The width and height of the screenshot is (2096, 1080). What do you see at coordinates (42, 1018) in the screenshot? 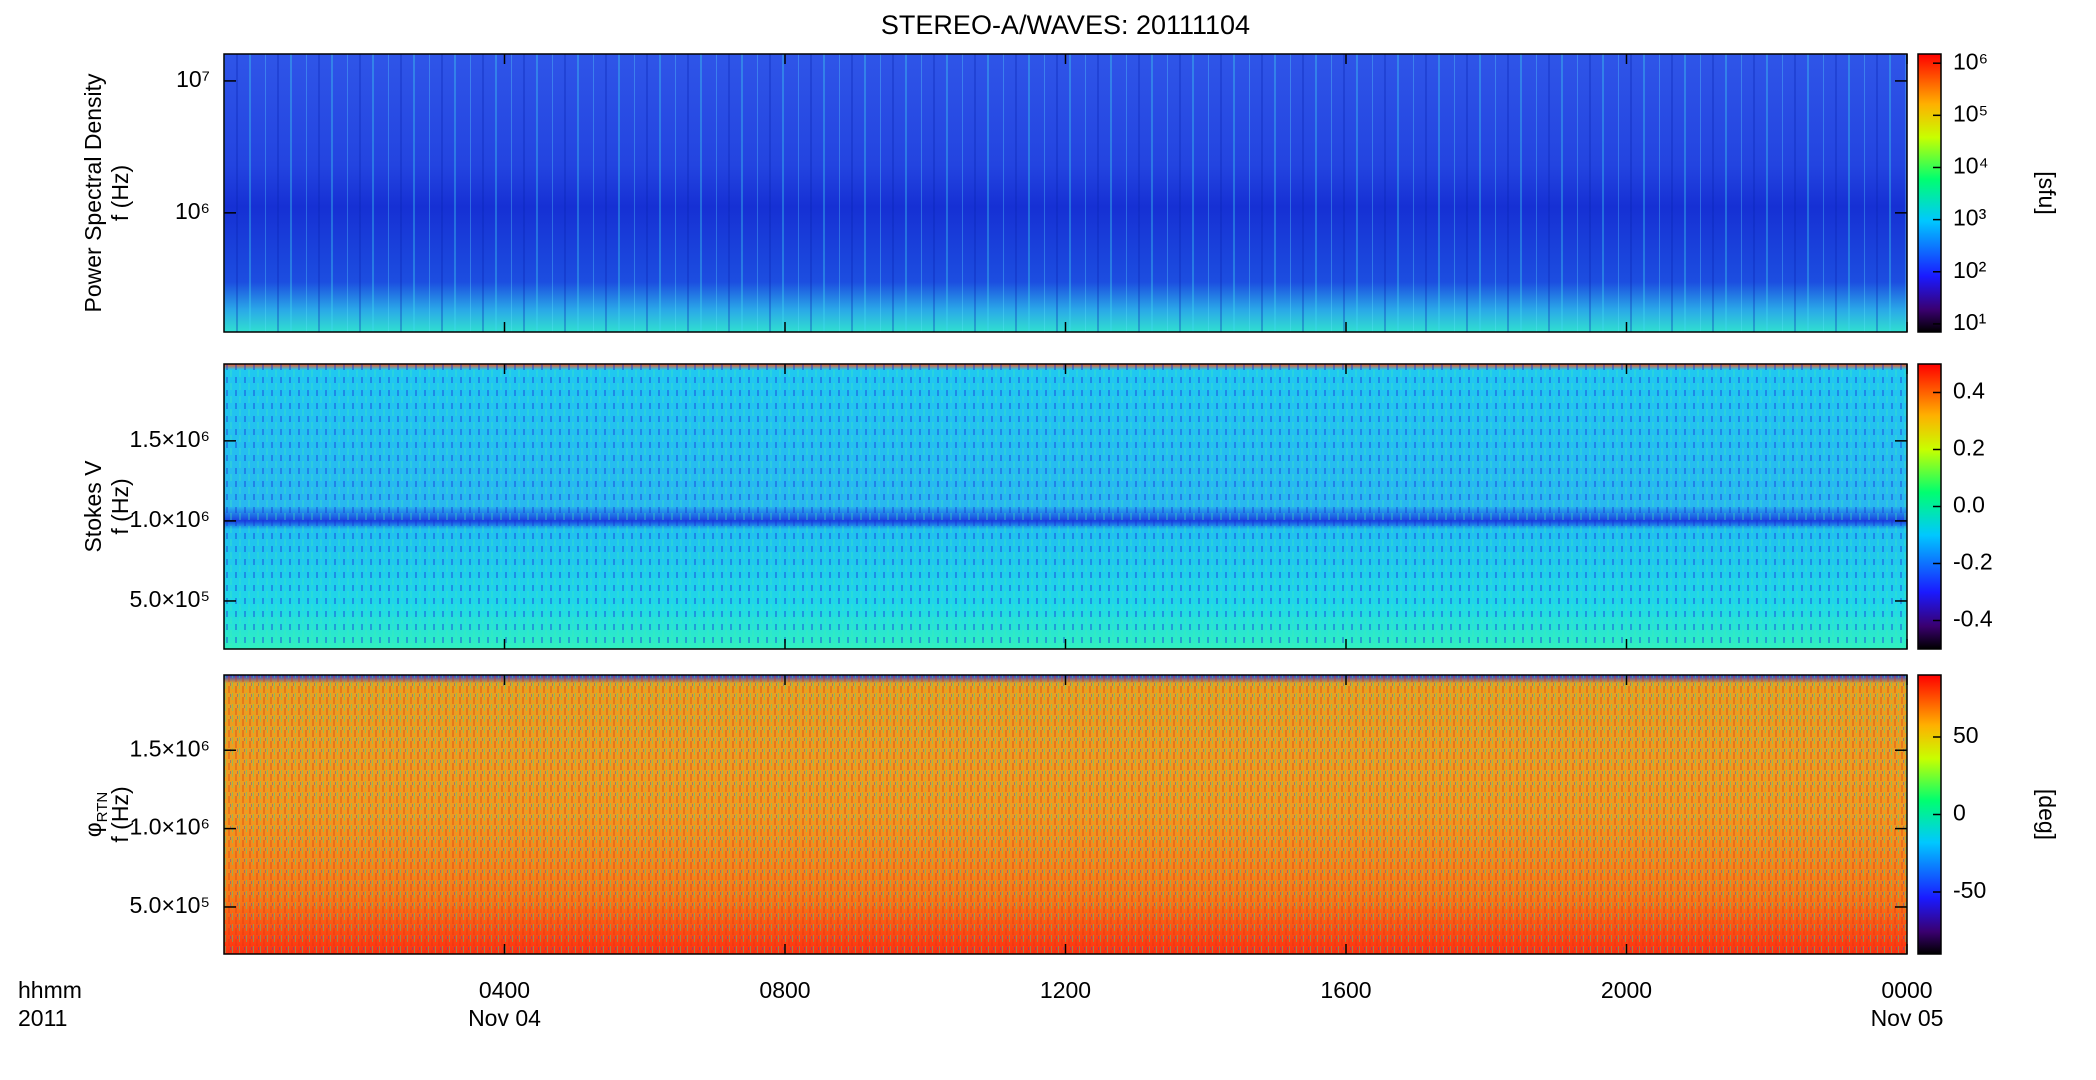
I see `x-axis-header: 2011` at bounding box center [42, 1018].